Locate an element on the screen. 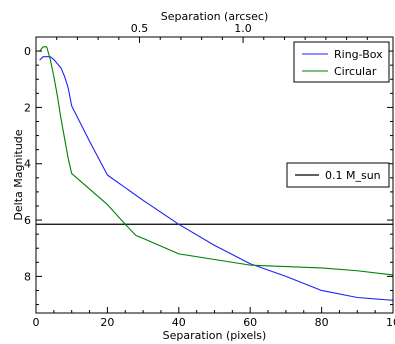 The width and height of the screenshot is (395, 344). legend-series: Ring-Box Circular is located at coordinates (341, 62).